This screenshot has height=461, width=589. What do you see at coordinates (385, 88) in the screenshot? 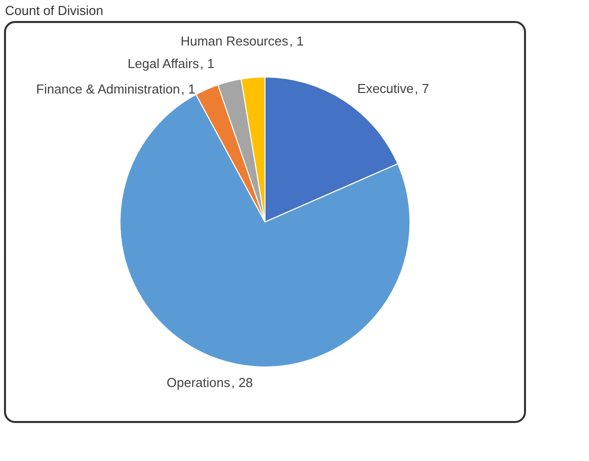
I see `slice-label: Executive` at bounding box center [385, 88].